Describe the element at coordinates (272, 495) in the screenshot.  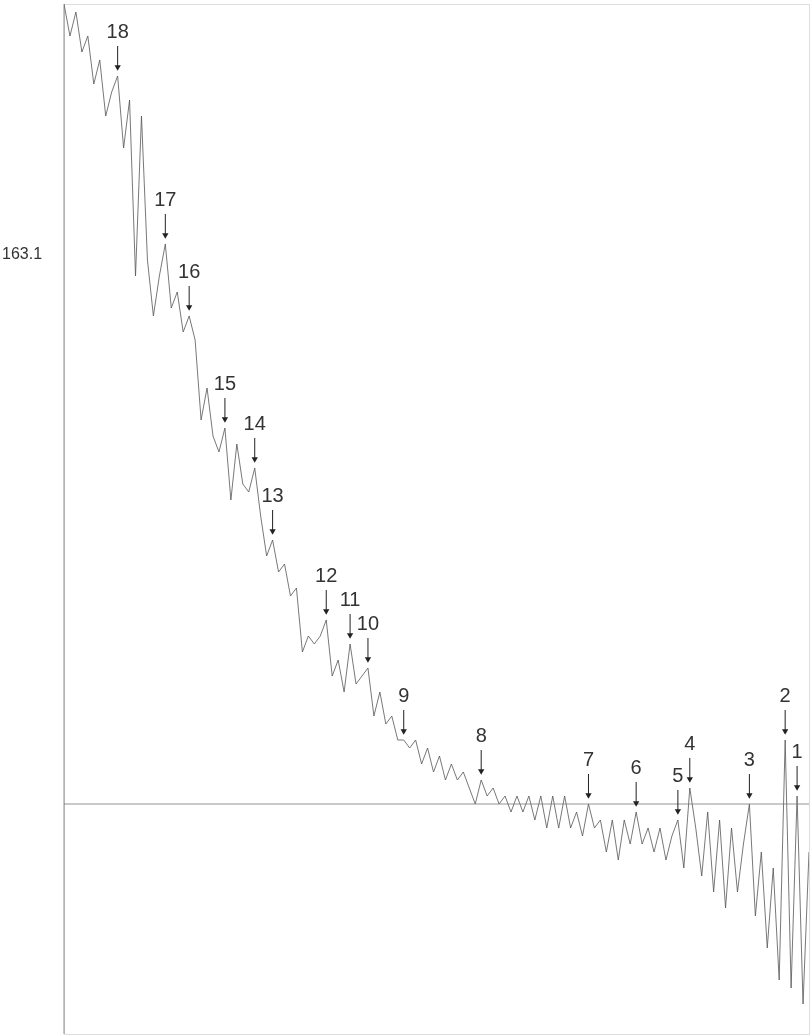
I see `annotation: 13` at that location.